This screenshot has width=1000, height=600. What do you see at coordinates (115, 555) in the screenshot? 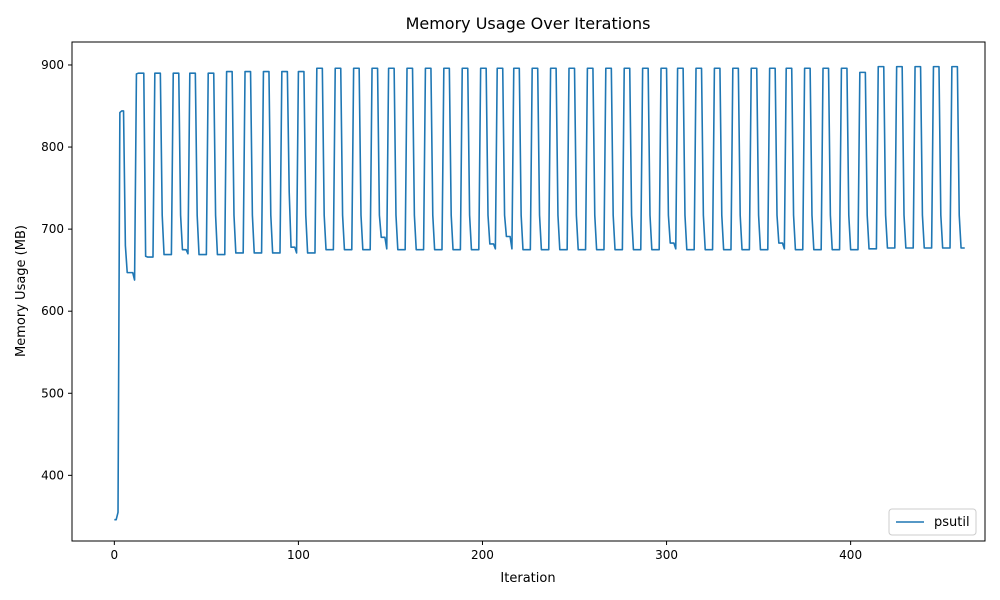
I see `x-tick-label: 0` at bounding box center [115, 555].